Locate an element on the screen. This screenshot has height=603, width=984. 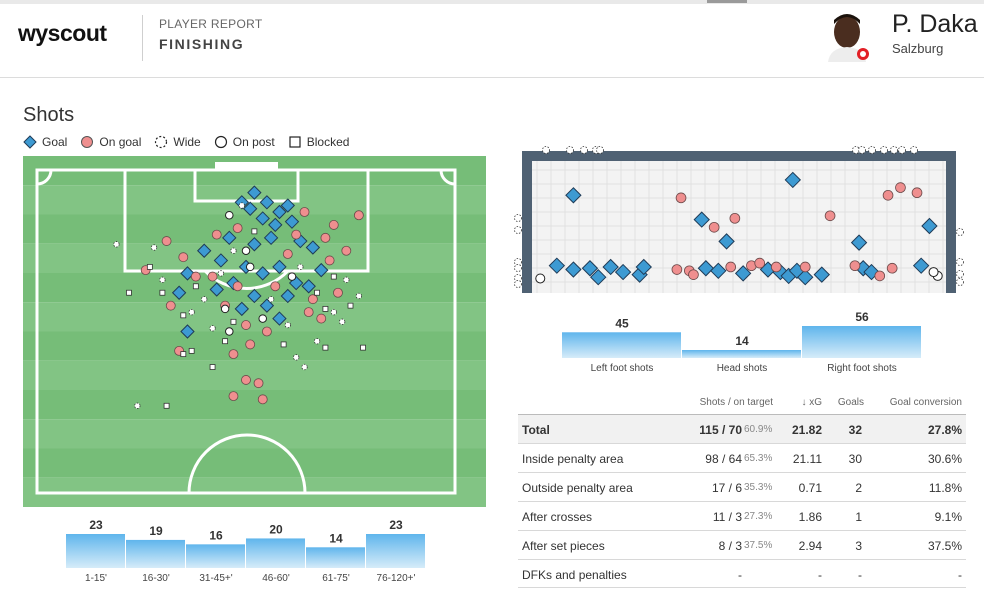
legend-on-post: On post is located at coordinates (244, 142).